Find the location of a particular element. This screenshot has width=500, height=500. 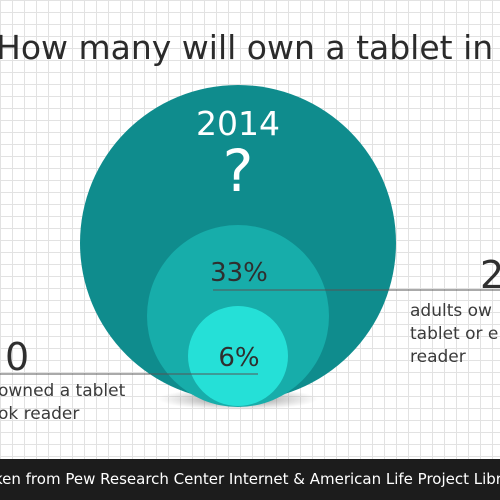

circle-2014-label: 2014 is located at coordinates (238, 123).